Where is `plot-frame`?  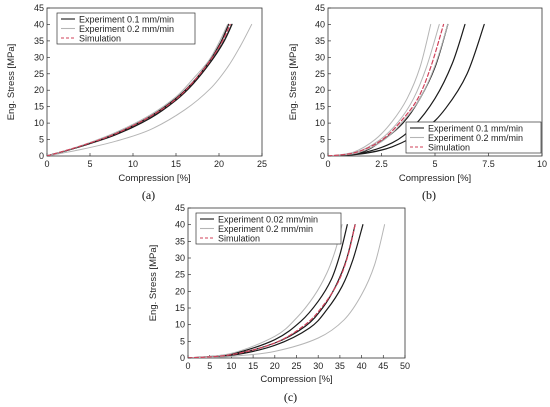
plot-frame is located at coordinates (154, 82).